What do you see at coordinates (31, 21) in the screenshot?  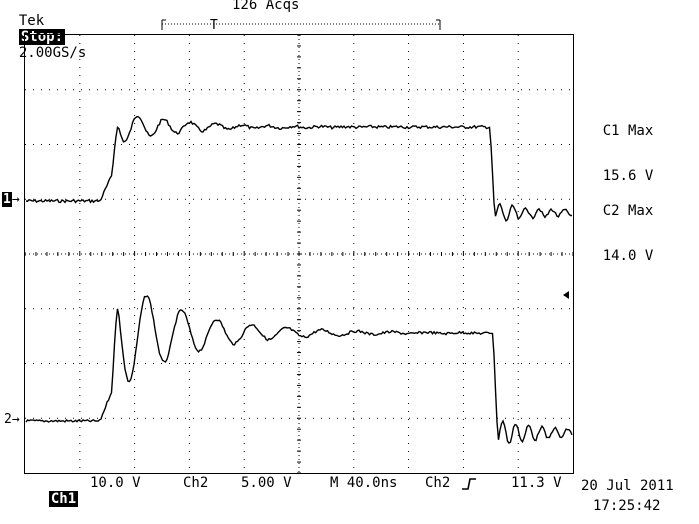 I see `brand-label: Tek` at bounding box center [31, 21].